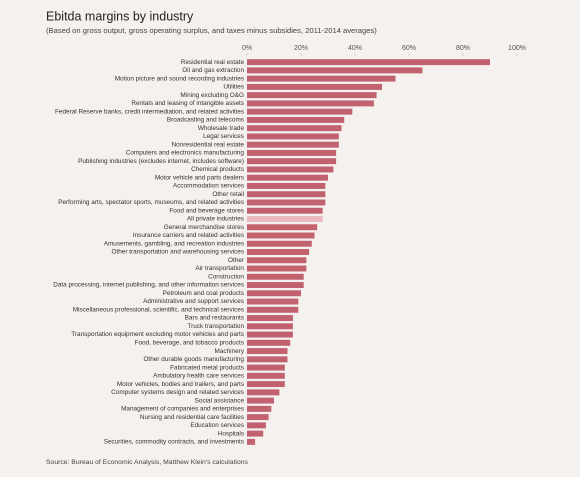 The image size is (580, 477). What do you see at coordinates (409, 48) in the screenshot?
I see `x-tick-label: 60%` at bounding box center [409, 48].